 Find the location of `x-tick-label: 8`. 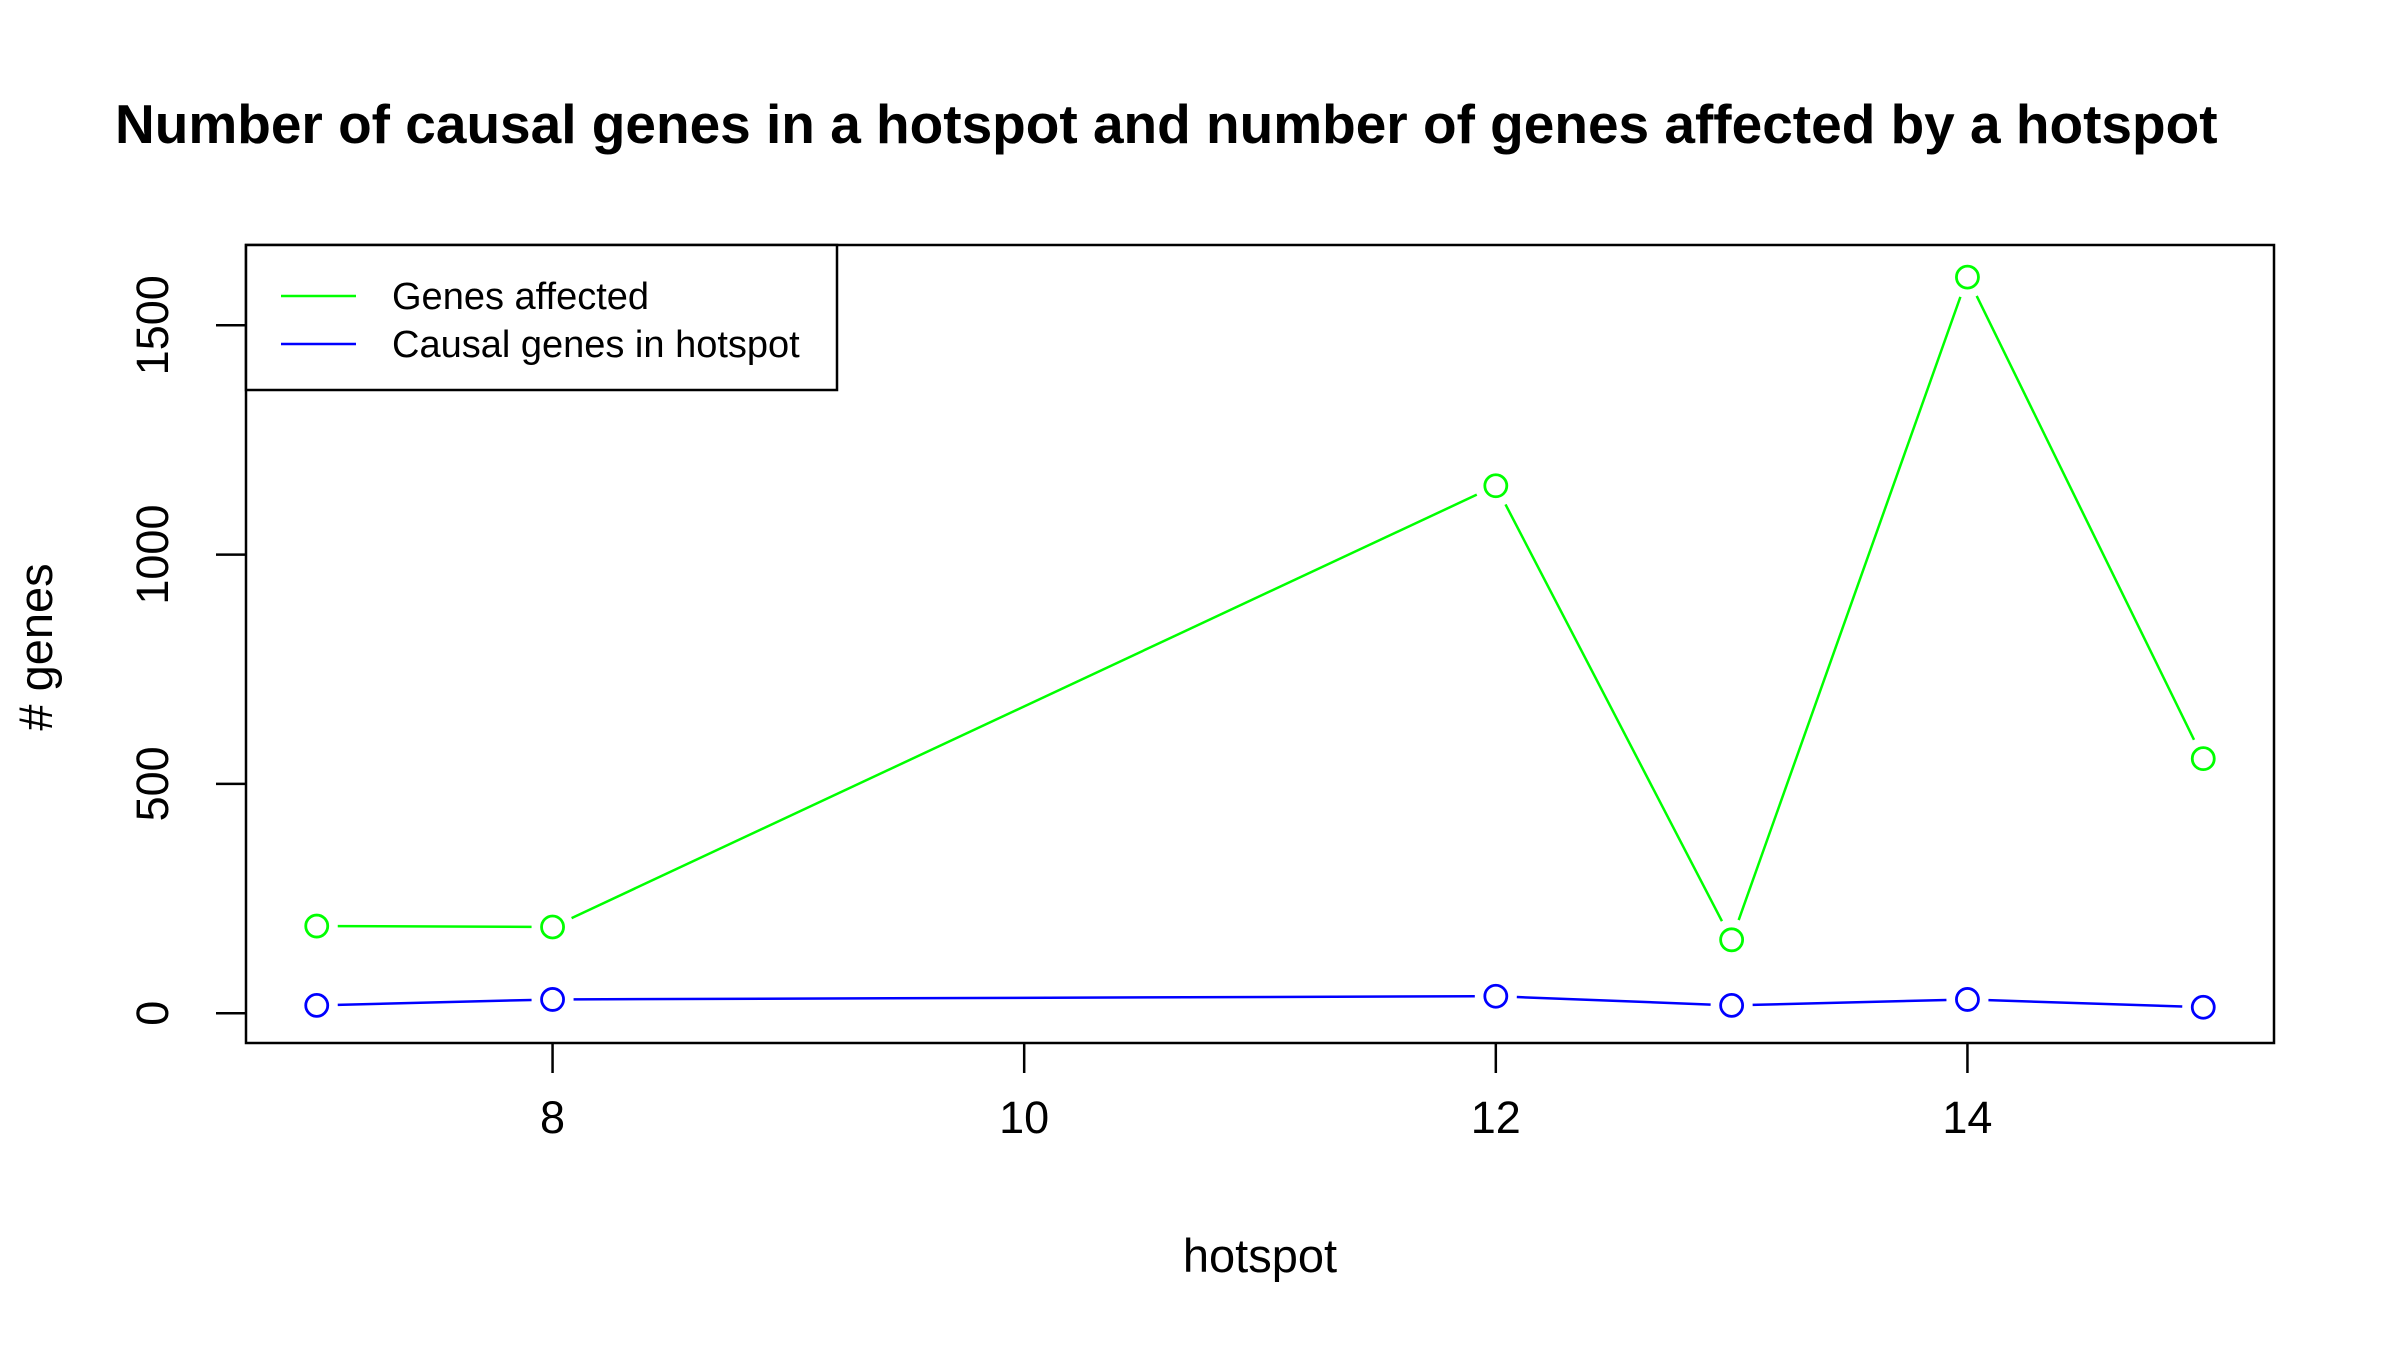

x-tick-label: 8 is located at coordinates (552, 1117).